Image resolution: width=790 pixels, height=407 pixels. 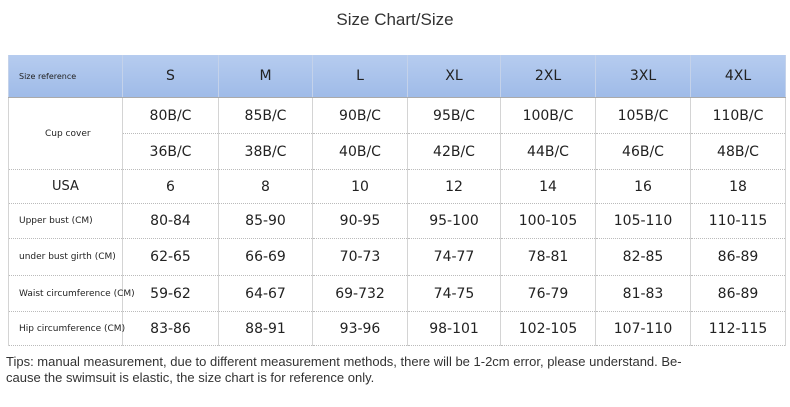 I want to click on cell: 8, so click(x=265, y=186).